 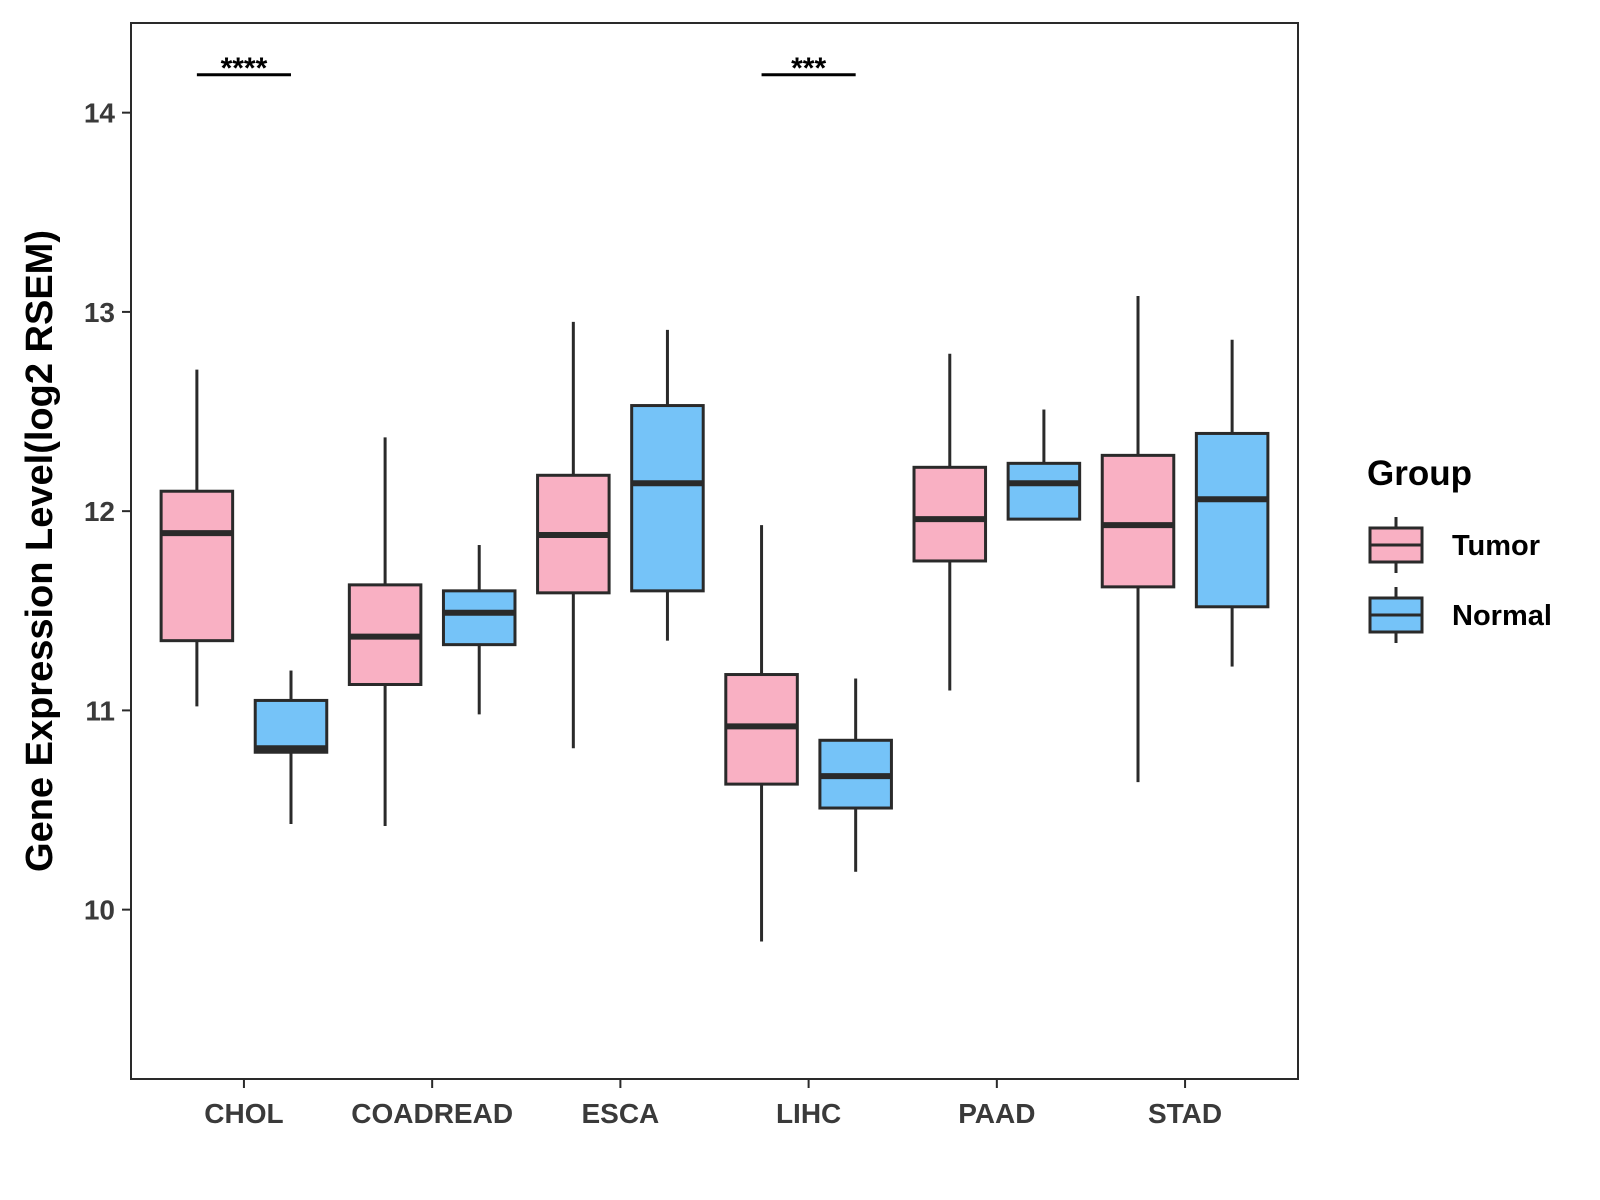 I want to click on x-axis: CHOL COADREAD ESCA LIHC PAAD STAD, so click(x=713, y=1104).